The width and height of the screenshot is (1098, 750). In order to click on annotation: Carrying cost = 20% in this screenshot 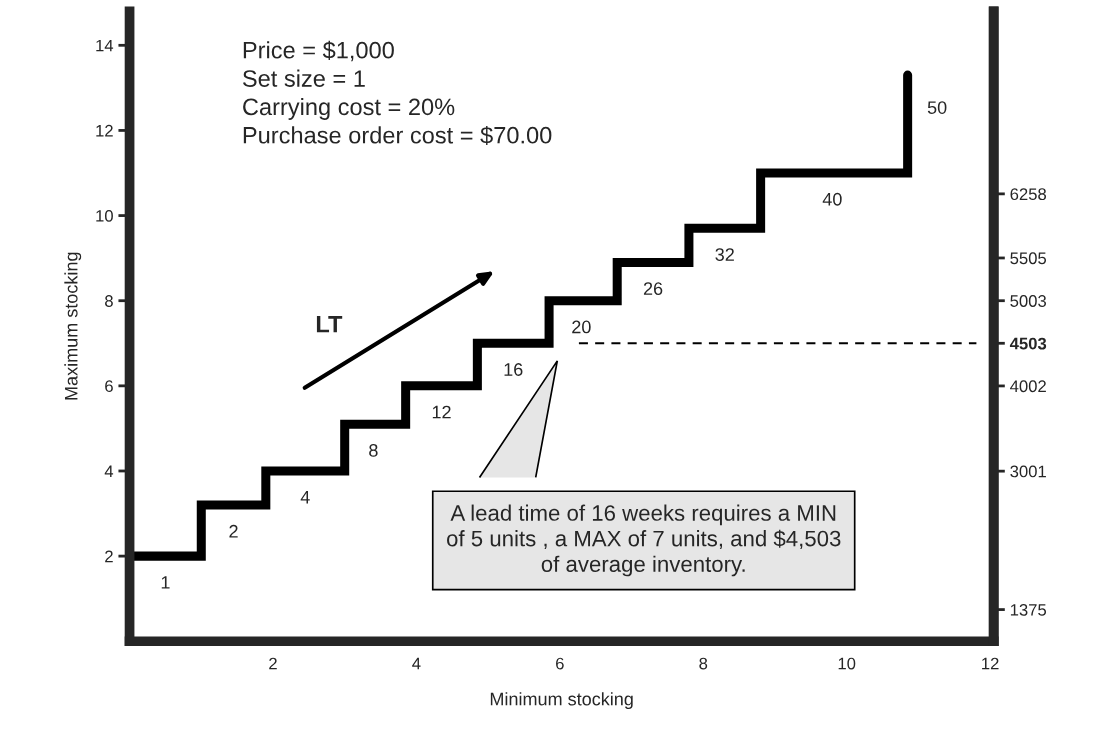, I will do `click(349, 108)`.